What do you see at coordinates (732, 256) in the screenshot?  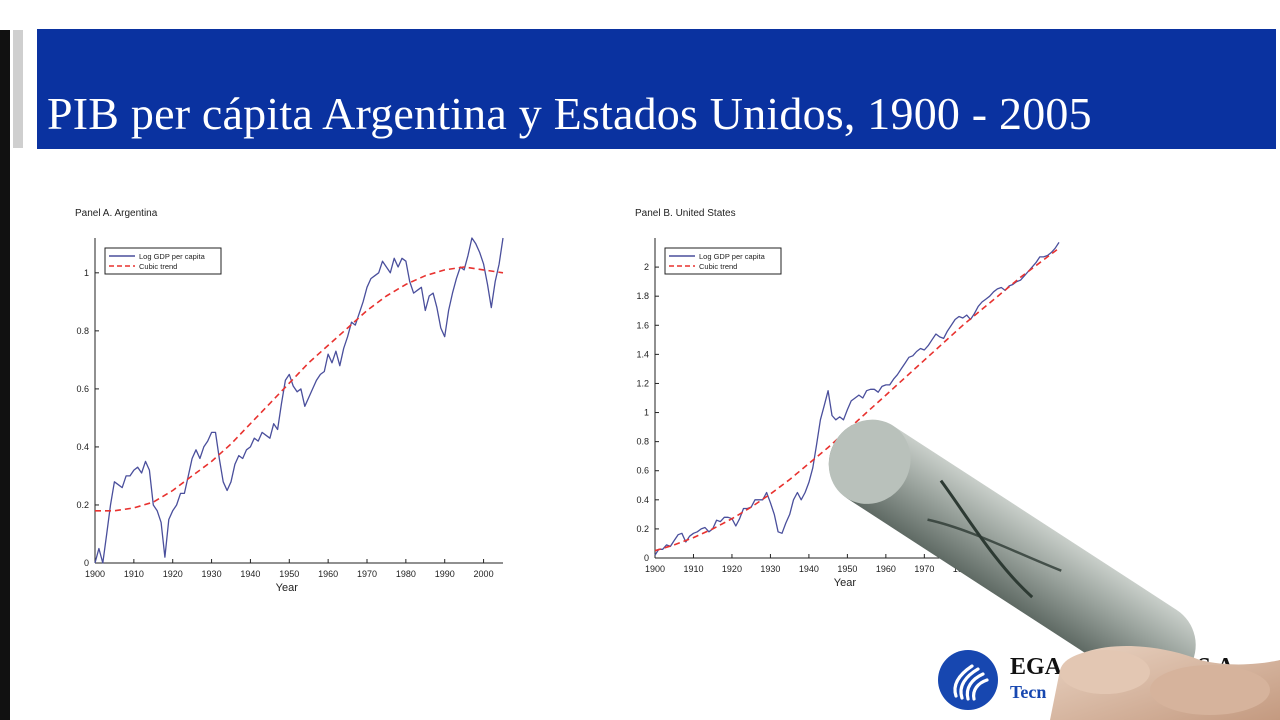 I see `chartb-legend-label: Log GDP per capita` at bounding box center [732, 256].